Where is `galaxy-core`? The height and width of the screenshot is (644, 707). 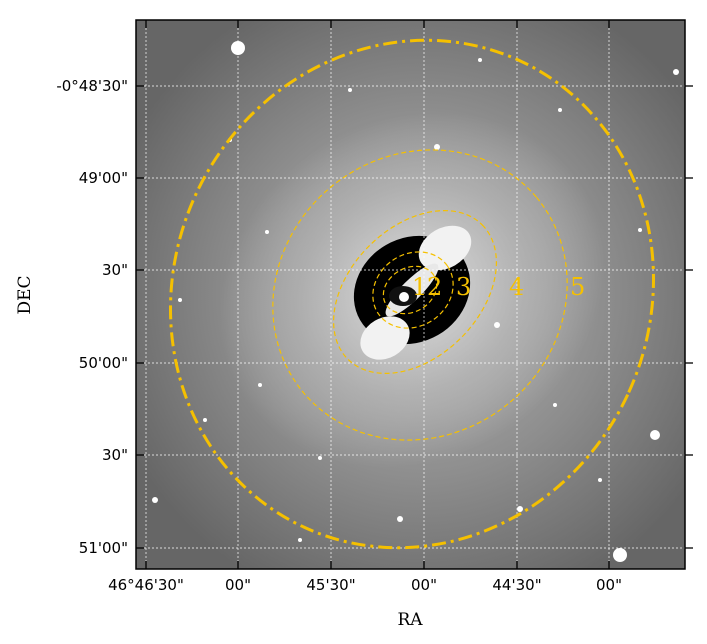
galaxy-core is located at coordinates (412, 292).